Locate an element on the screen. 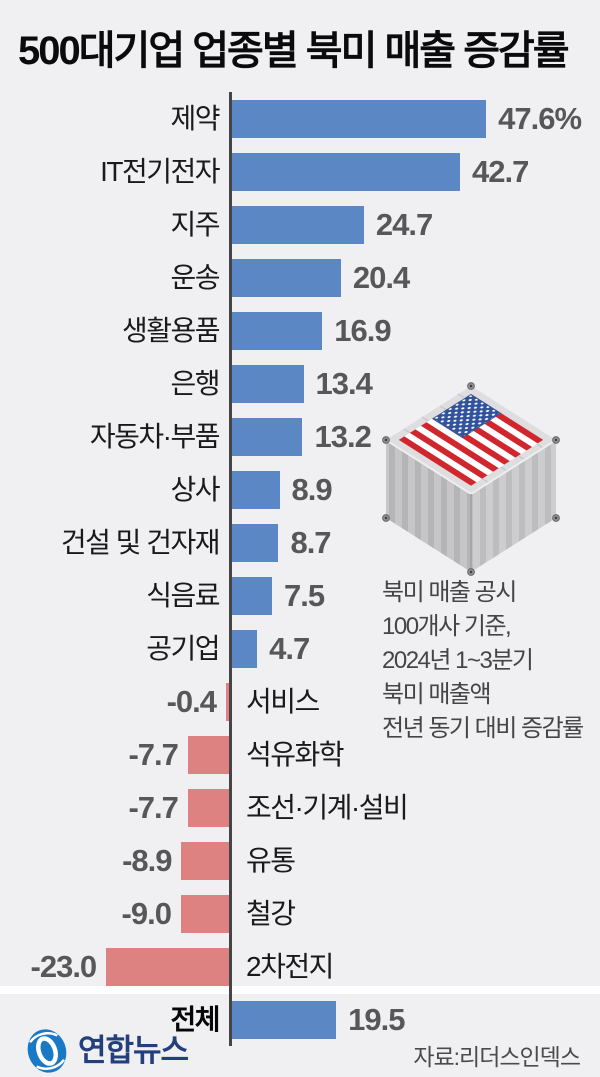 The image size is (600, 1077). category-label: 서비스 is located at coordinates (283, 701).